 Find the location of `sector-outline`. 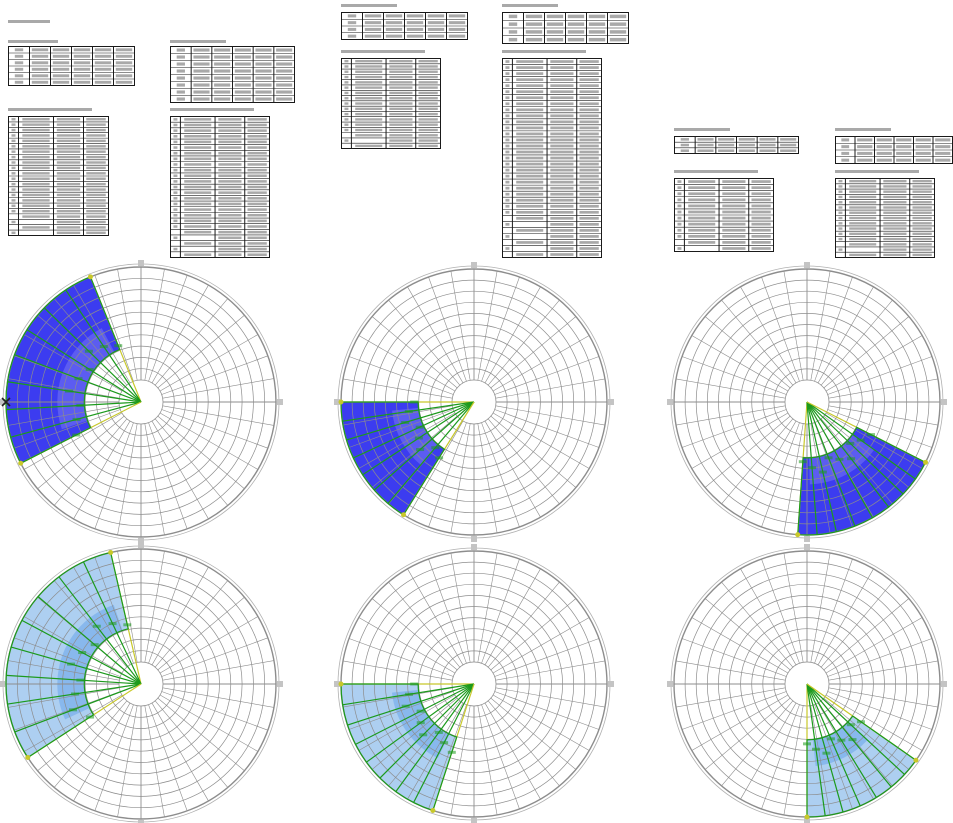

sector-outline is located at coordinates (393, 458).